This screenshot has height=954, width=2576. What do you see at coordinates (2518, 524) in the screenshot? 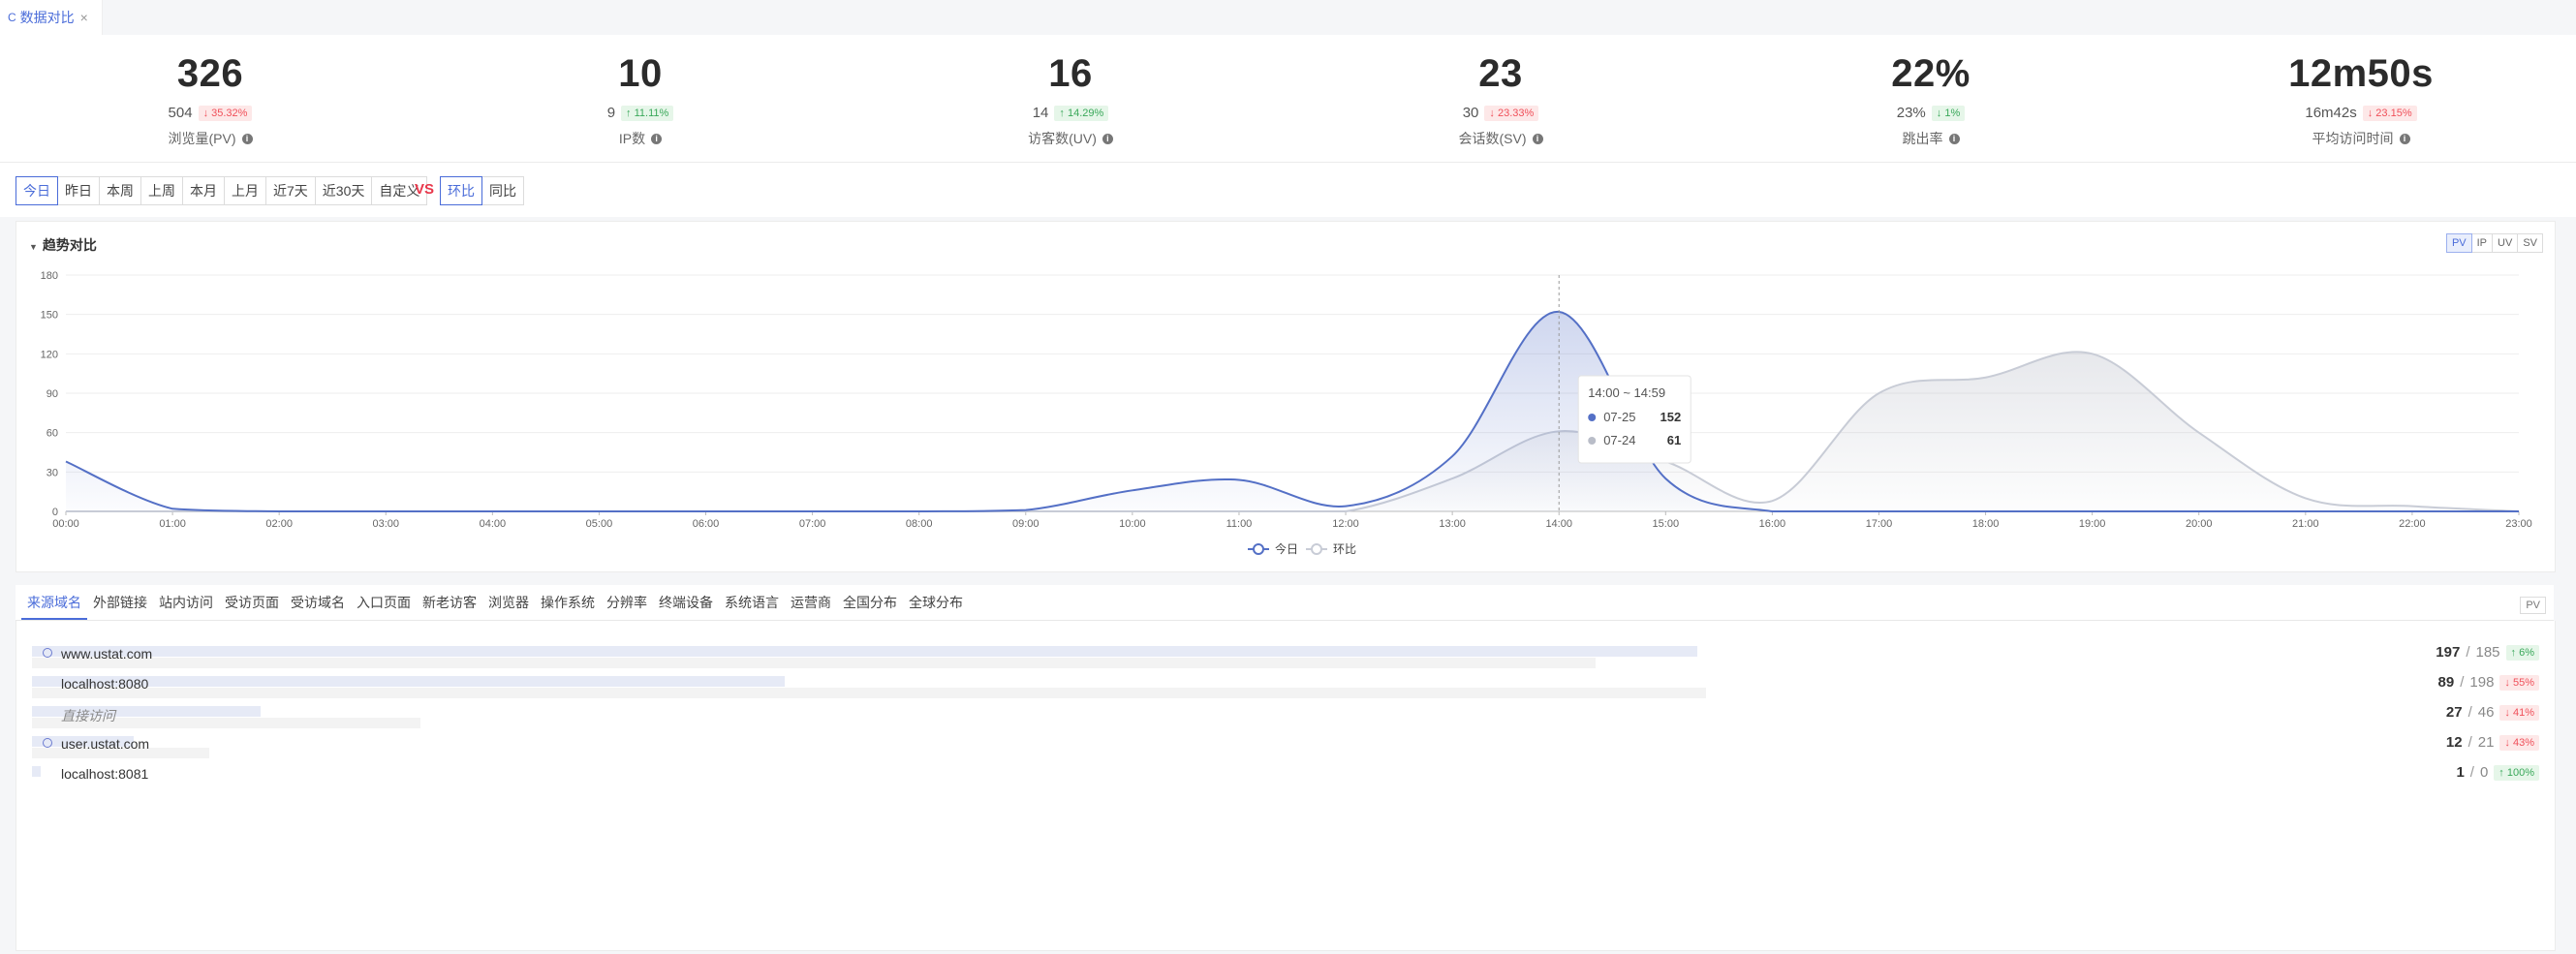
I see `x-tick-label: 23:00` at bounding box center [2518, 524].